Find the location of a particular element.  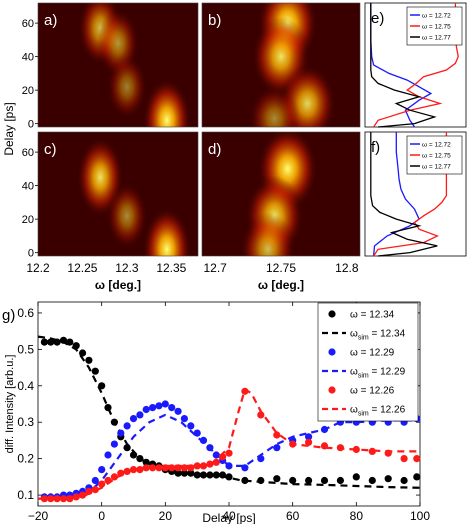

y-tick-label: 0.4 is located at coordinates (25, 386).